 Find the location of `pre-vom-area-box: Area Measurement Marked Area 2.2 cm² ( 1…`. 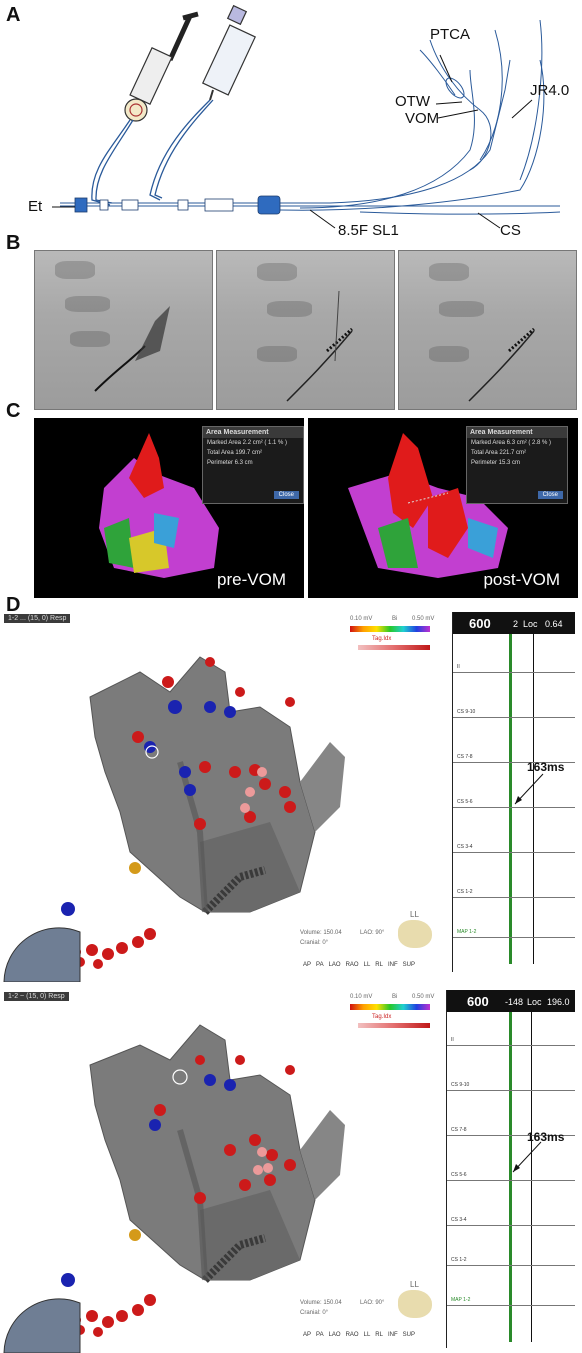

pre-vom-area-box: Area Measurement Marked Area 2.2 cm² ( 1… is located at coordinates (253, 465).